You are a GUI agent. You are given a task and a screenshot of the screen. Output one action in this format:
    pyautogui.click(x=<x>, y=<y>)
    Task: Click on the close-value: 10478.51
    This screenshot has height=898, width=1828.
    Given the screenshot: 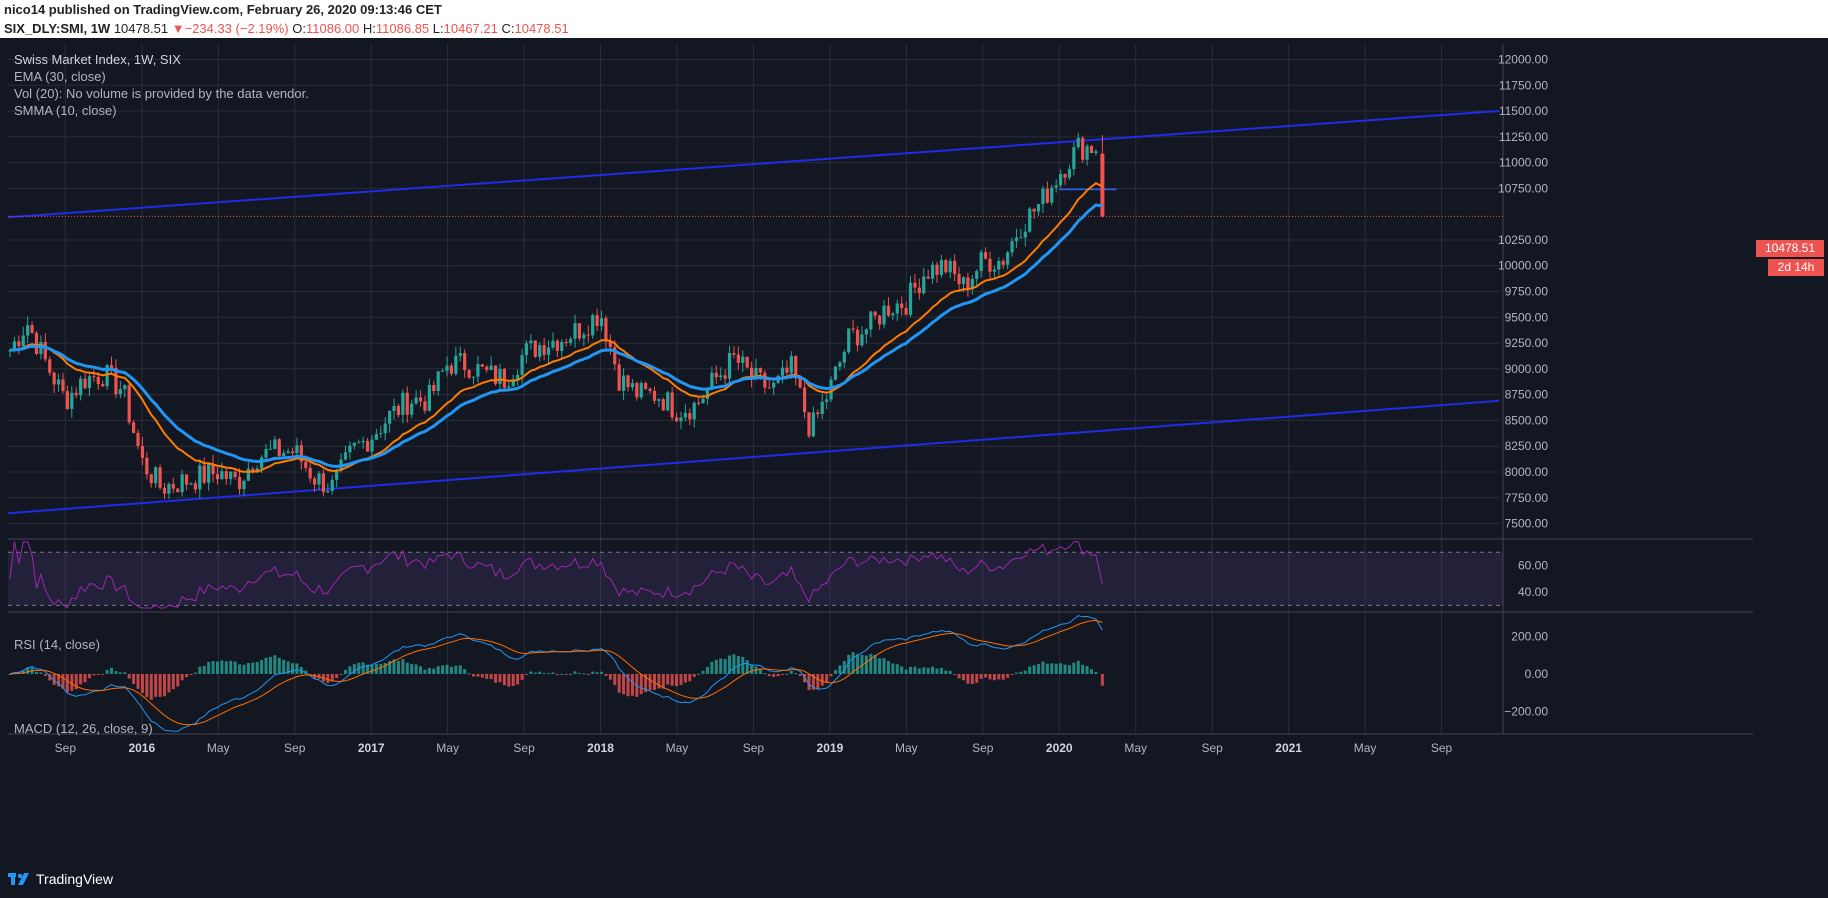 What is the action you would take?
    pyautogui.click(x=541, y=28)
    